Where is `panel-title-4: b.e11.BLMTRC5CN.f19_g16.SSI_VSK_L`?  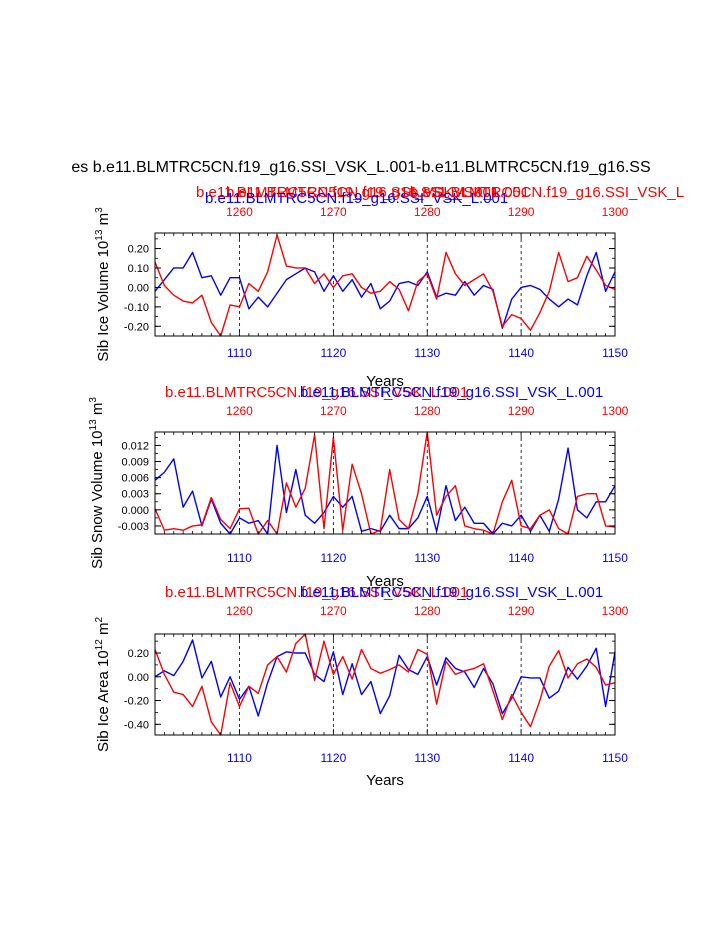
panel-title-4: b.e11.BLMTRC5CN.f19_g16.SSI_VSK_L is located at coordinates (547, 192).